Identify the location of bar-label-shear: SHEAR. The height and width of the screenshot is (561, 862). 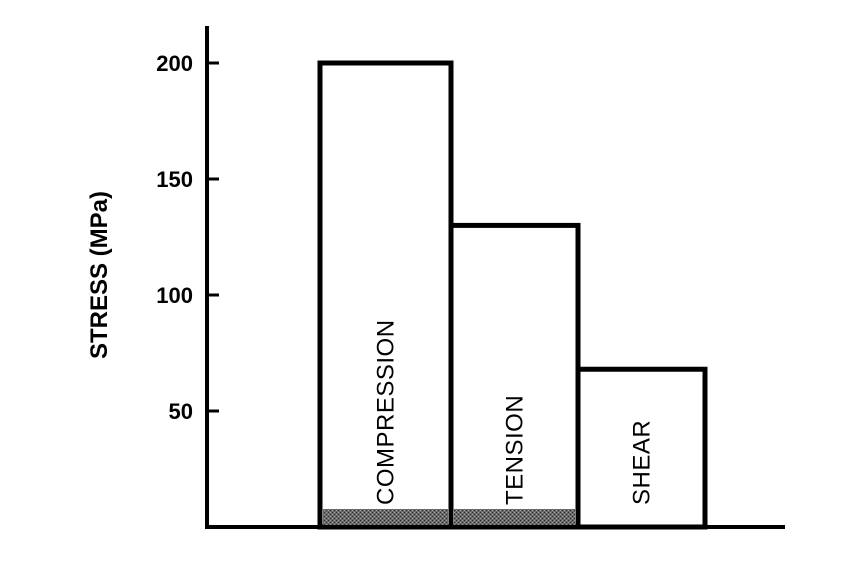
(642, 462).